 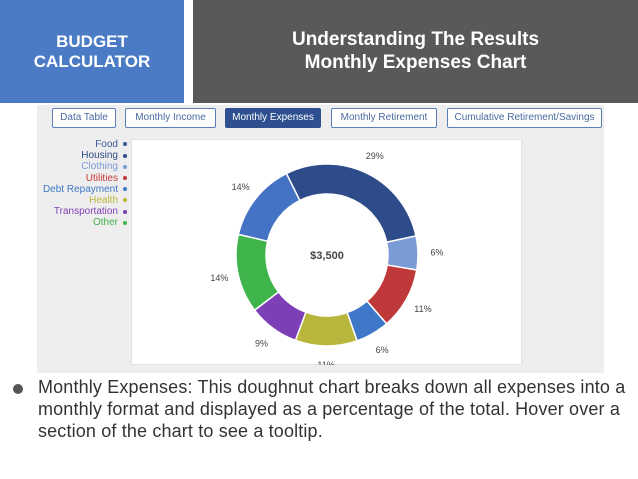 What do you see at coordinates (103, 200) in the screenshot?
I see `legend-label: Health` at bounding box center [103, 200].